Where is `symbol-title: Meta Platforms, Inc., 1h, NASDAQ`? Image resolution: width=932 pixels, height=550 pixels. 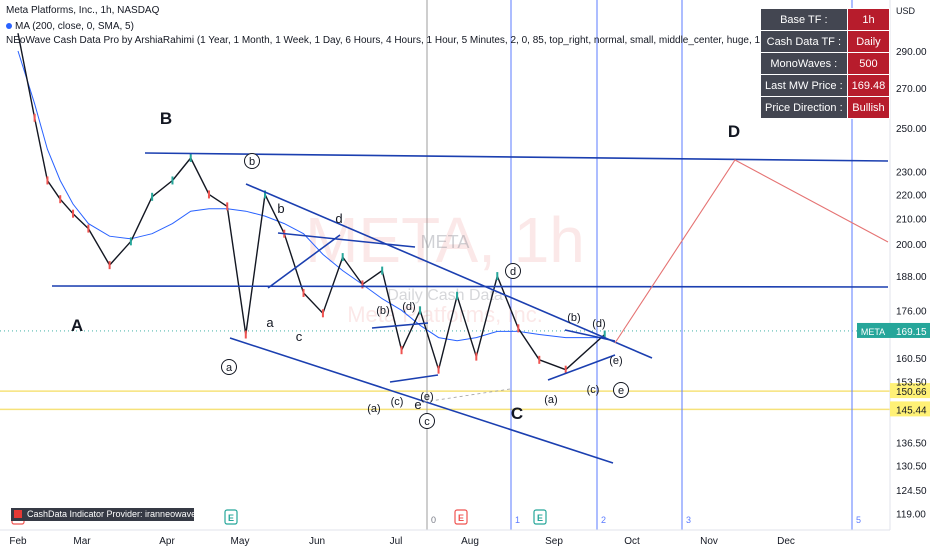
symbol-title: Meta Platforms, Inc., 1h, NASDAQ is located at coordinates (82, 10).